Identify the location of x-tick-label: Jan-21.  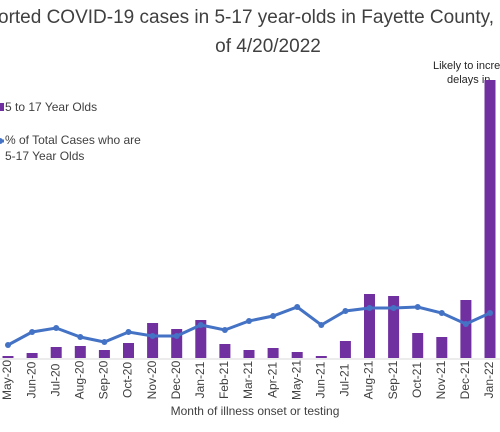
(200, 379).